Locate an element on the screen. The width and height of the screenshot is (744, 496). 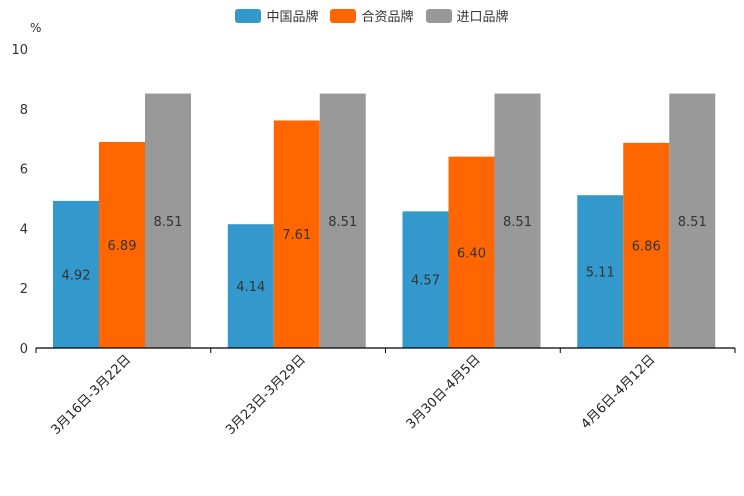
data-label-2-0: 4.57 is located at coordinates (425, 281).